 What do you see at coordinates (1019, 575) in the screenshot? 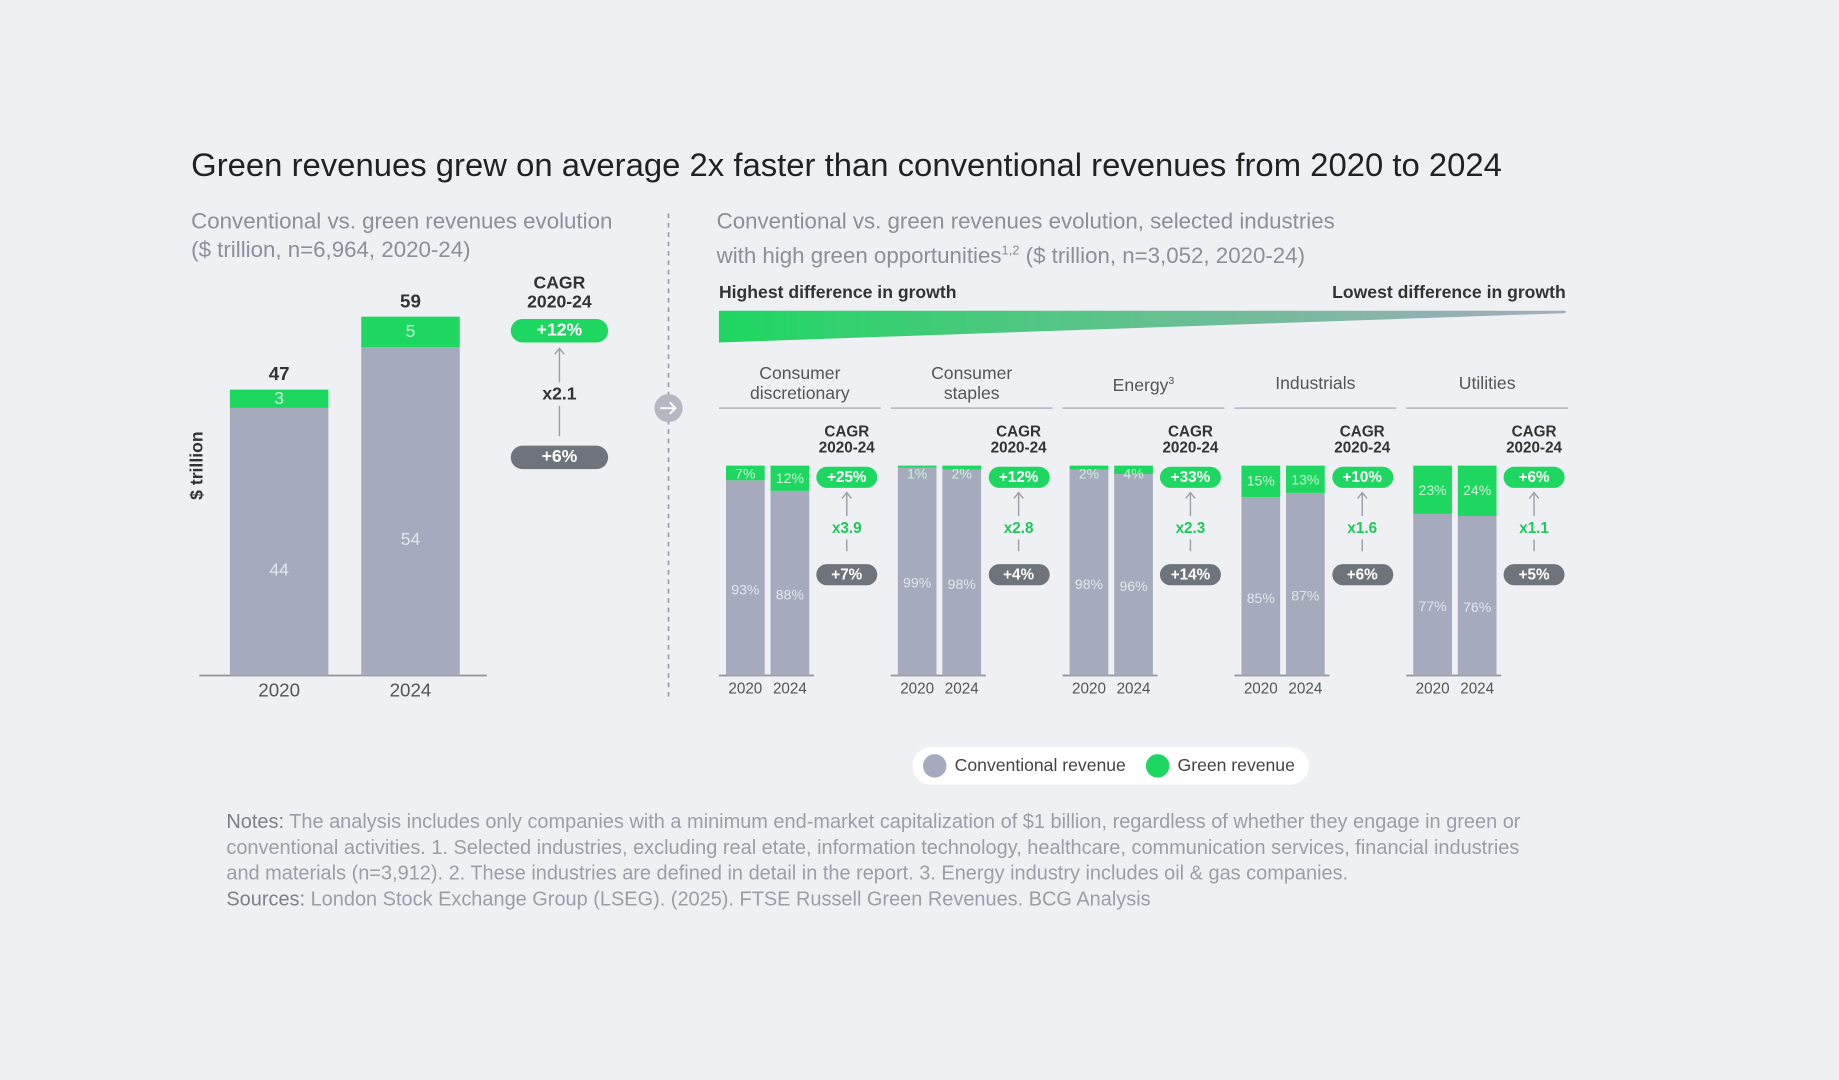
I see `conventional-cagr: +4%` at bounding box center [1019, 575].